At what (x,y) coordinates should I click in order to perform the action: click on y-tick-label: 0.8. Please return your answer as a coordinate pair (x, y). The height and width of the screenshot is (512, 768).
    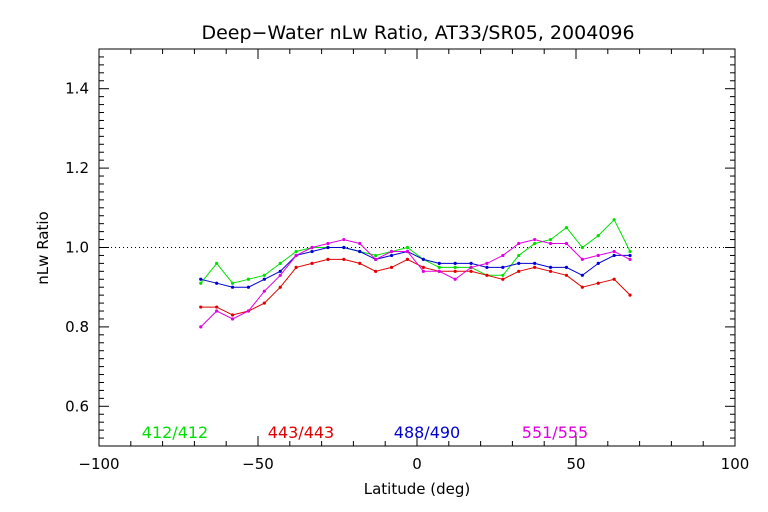
    Looking at the image, I should click on (77, 327).